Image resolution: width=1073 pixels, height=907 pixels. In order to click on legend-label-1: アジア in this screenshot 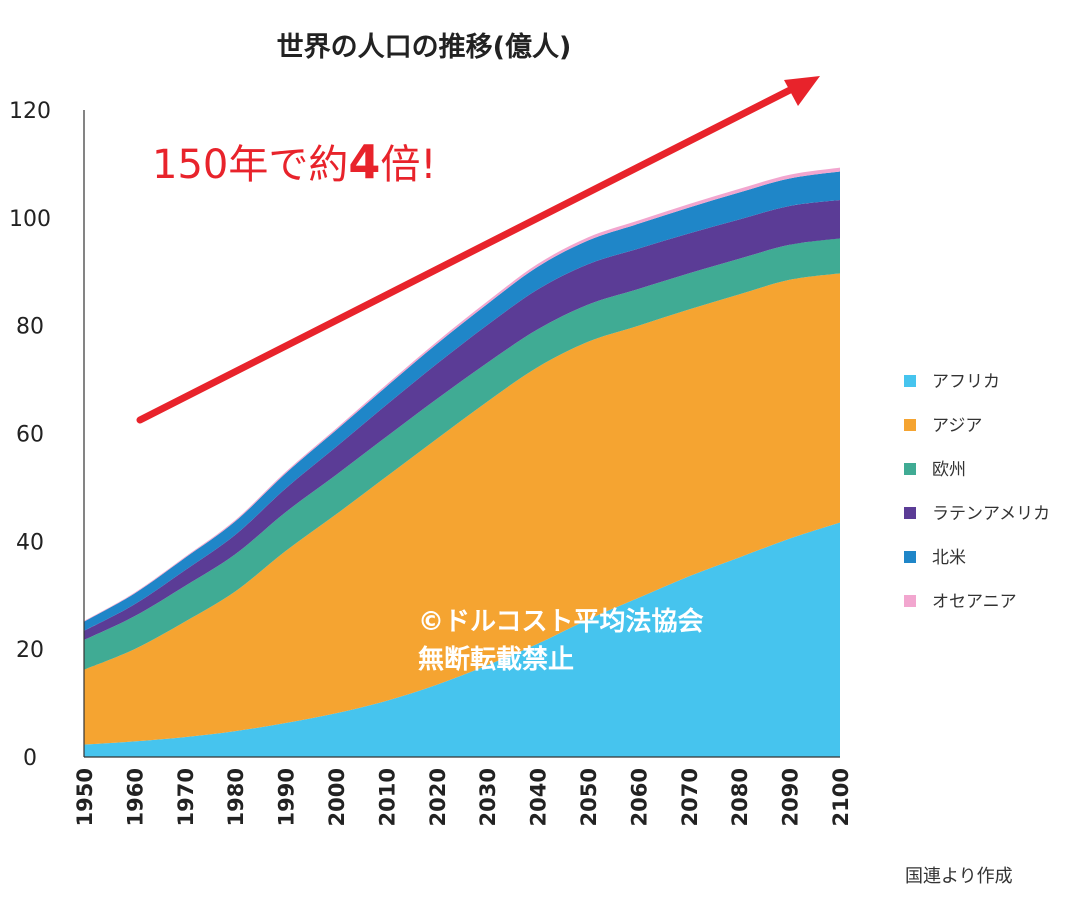, I will do `click(957, 426)`.